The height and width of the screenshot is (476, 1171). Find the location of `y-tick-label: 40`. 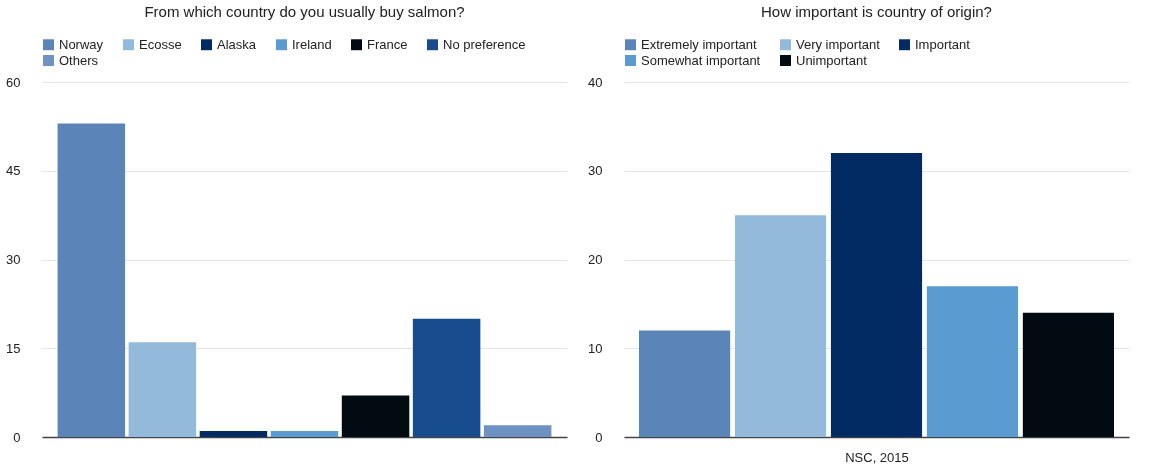

y-tick-label: 40 is located at coordinates (595, 82).